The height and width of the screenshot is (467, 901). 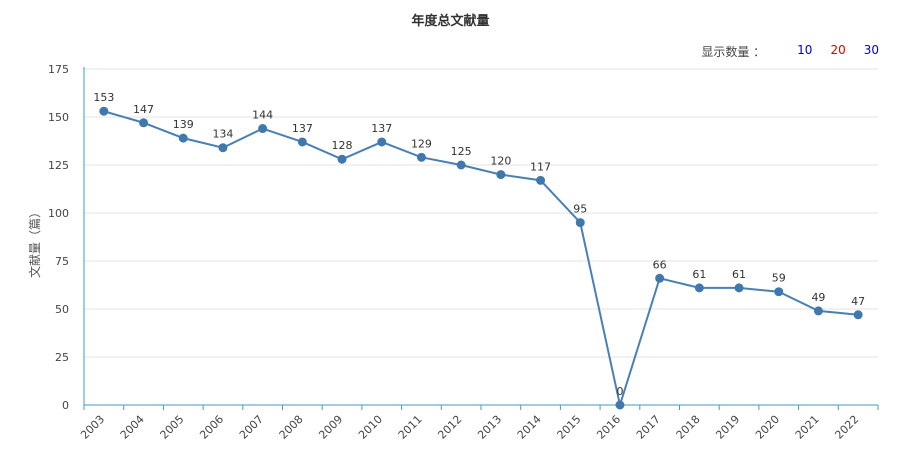 I want to click on x-tick-label: 2016, so click(x=608, y=427).